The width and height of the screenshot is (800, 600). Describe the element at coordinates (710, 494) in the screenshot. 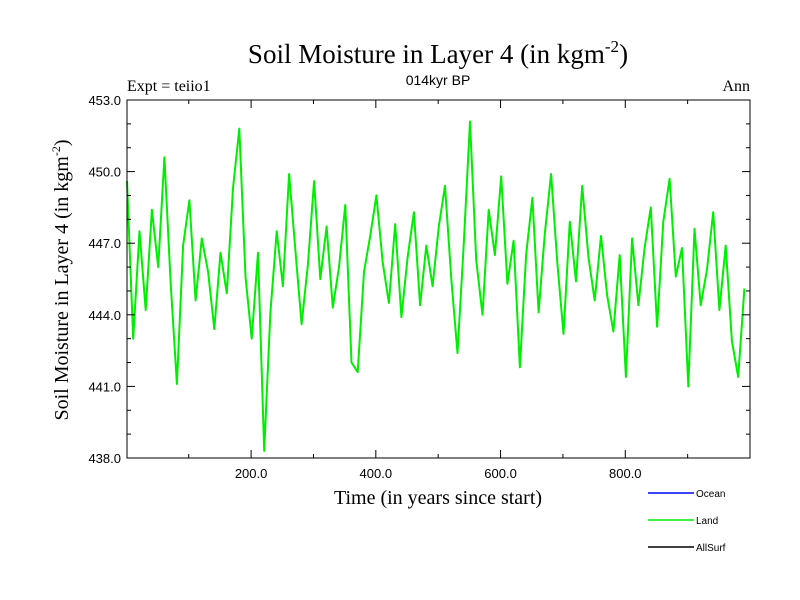

I see `legend-label-ocean: Ocean` at that location.